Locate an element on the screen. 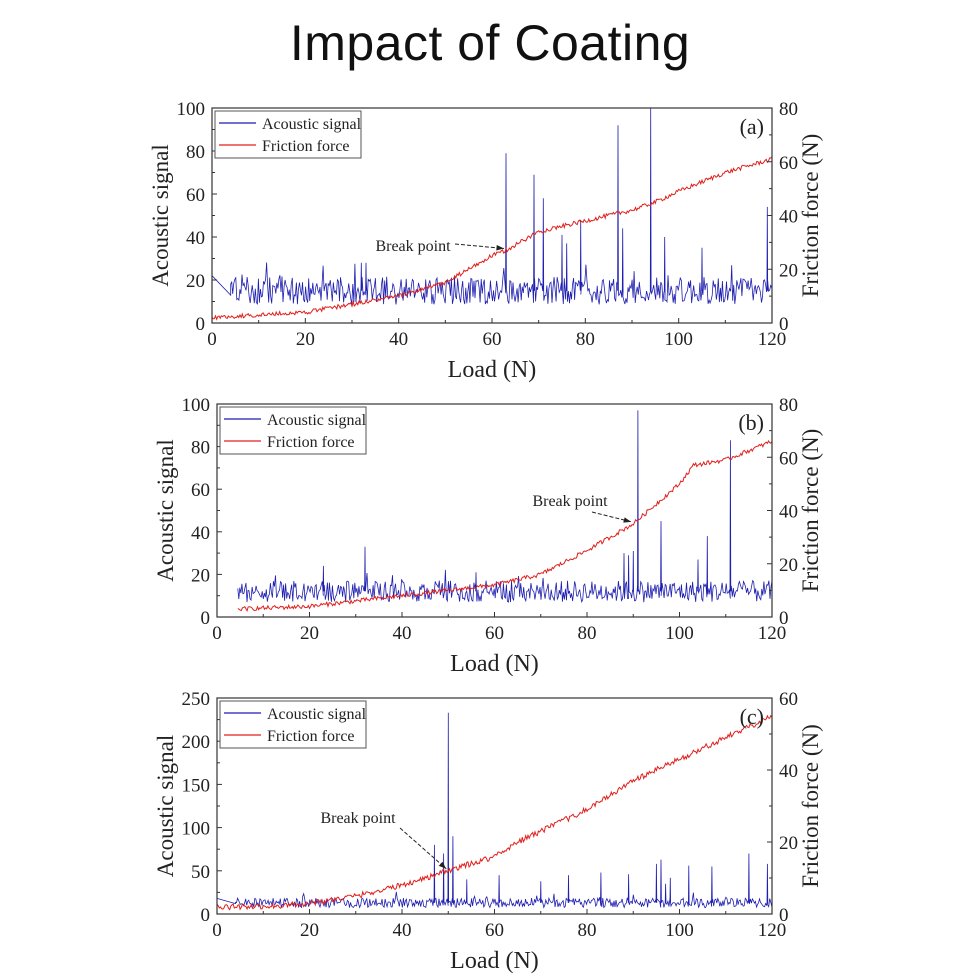  panel-label: (c) is located at coordinates (752, 716).